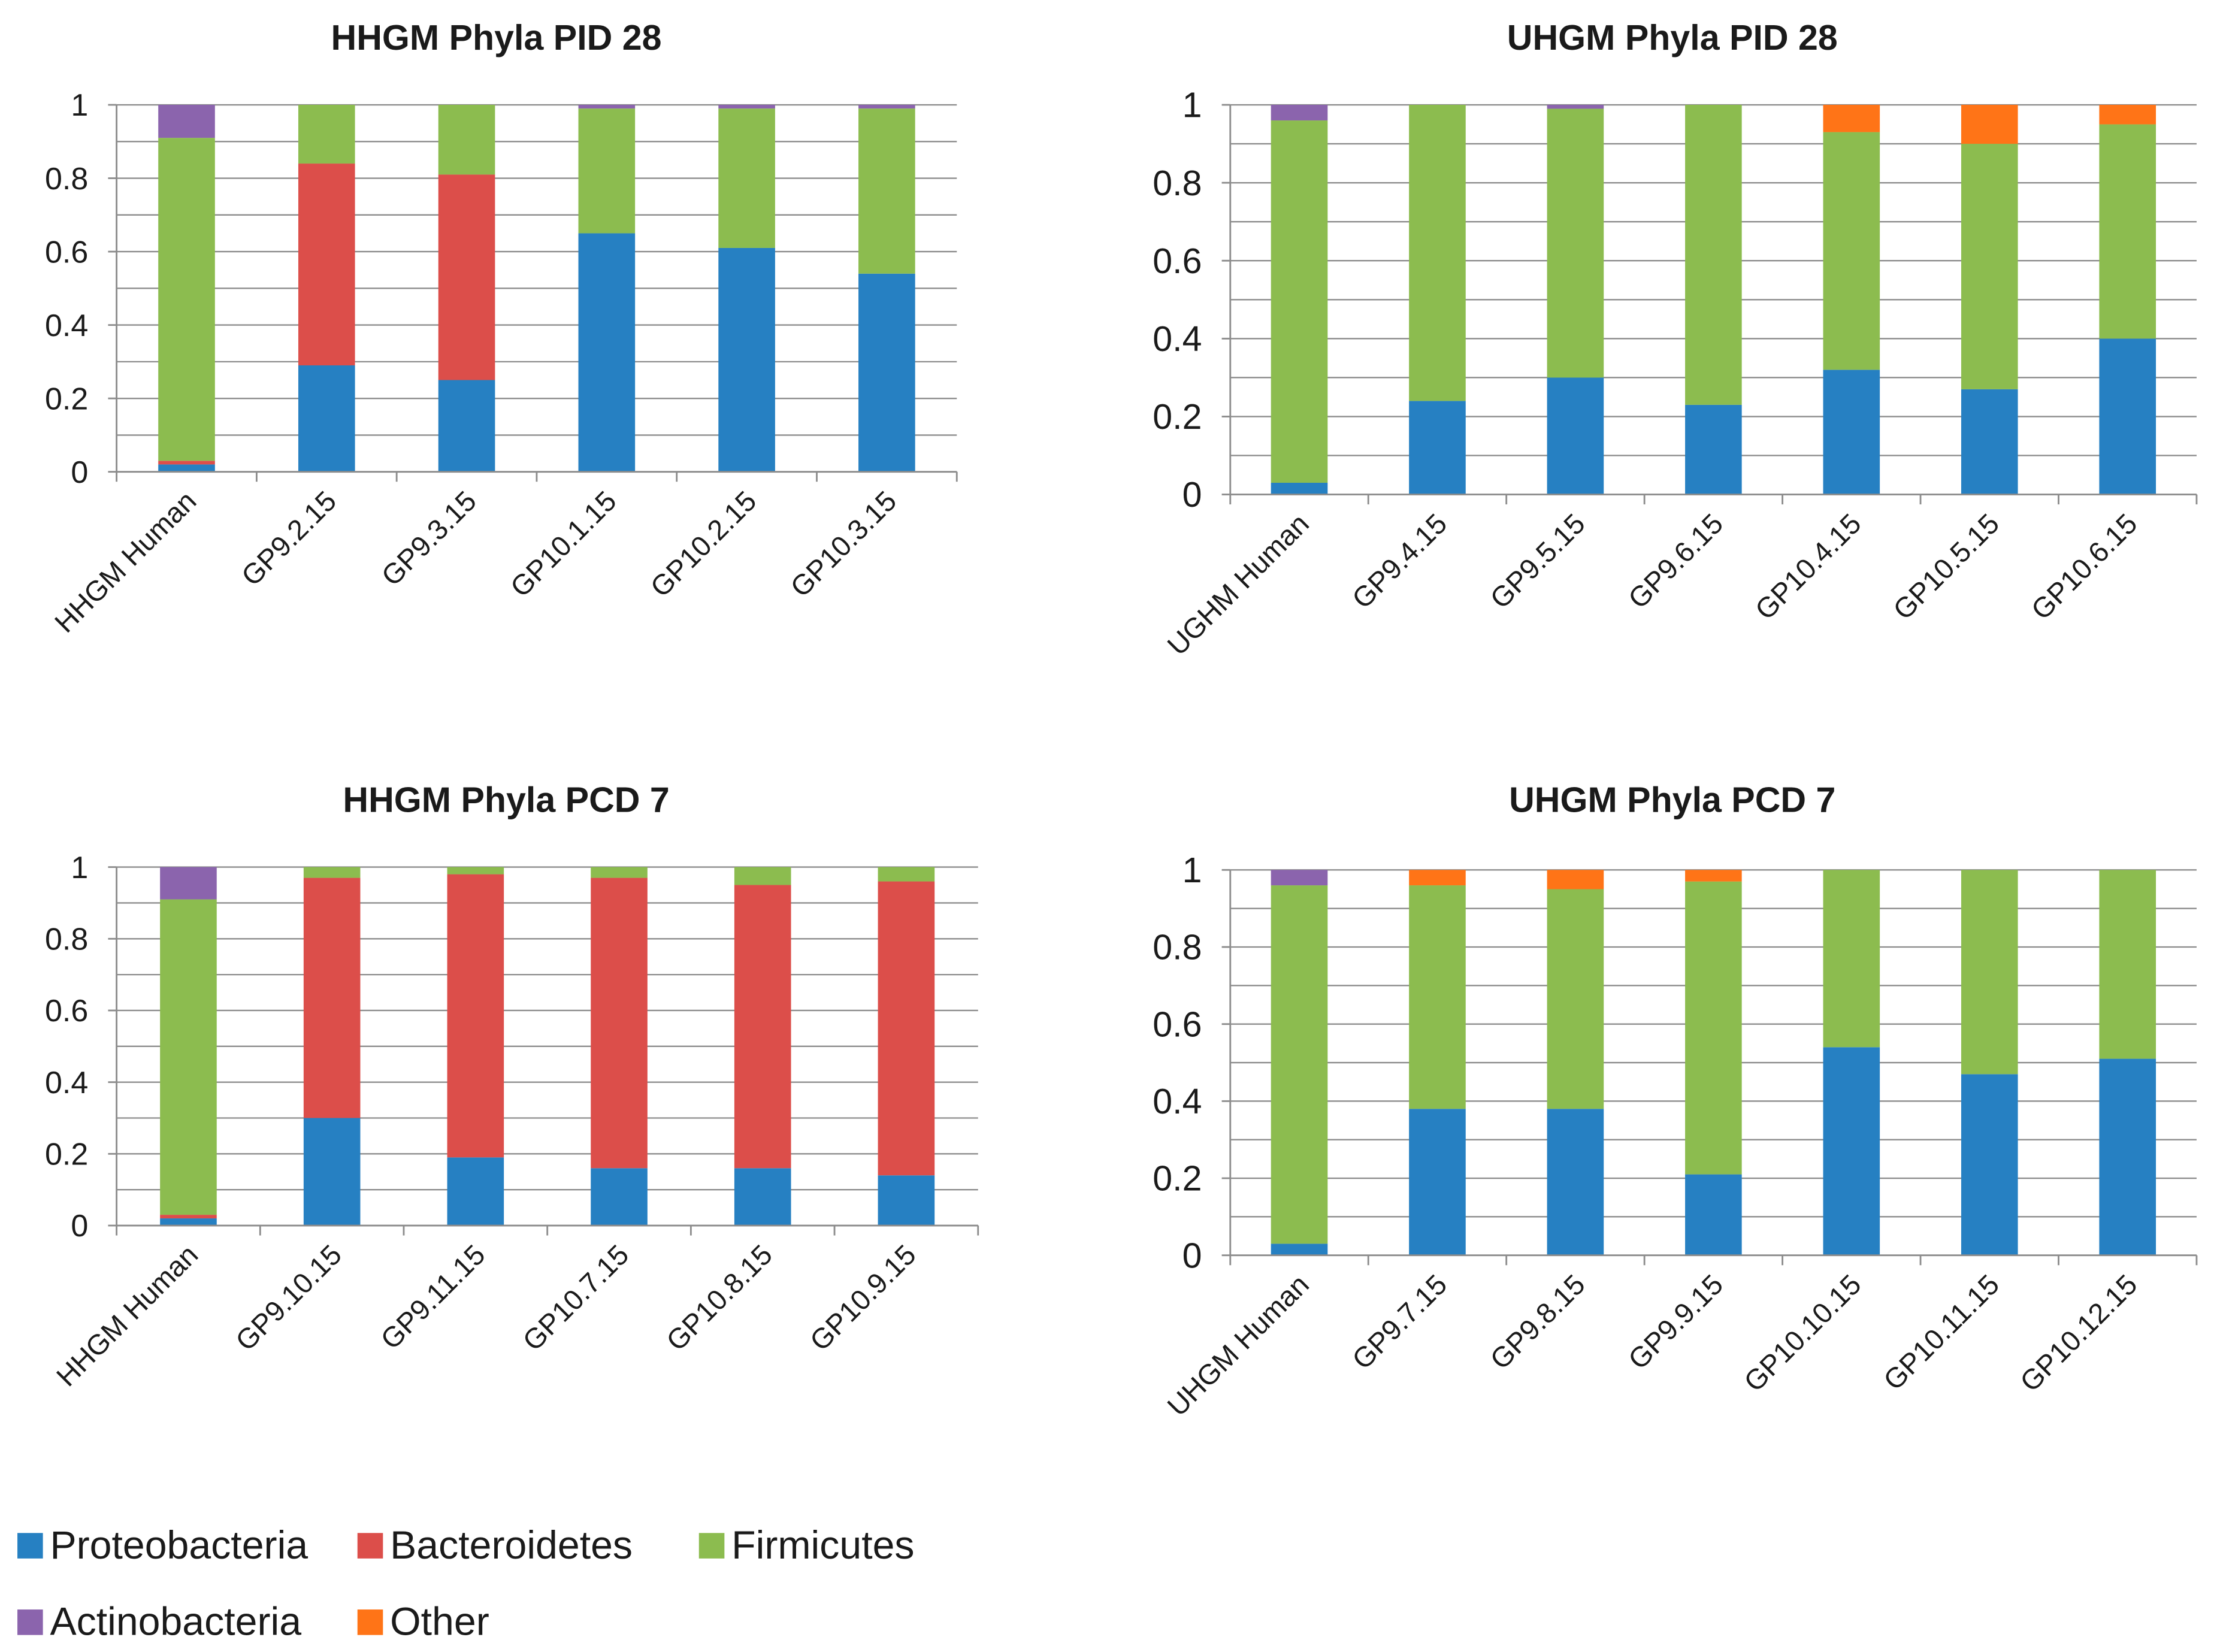  Describe the element at coordinates (1538, 1322) in the screenshot. I see `x-category-label: GP9.8.15` at that location.